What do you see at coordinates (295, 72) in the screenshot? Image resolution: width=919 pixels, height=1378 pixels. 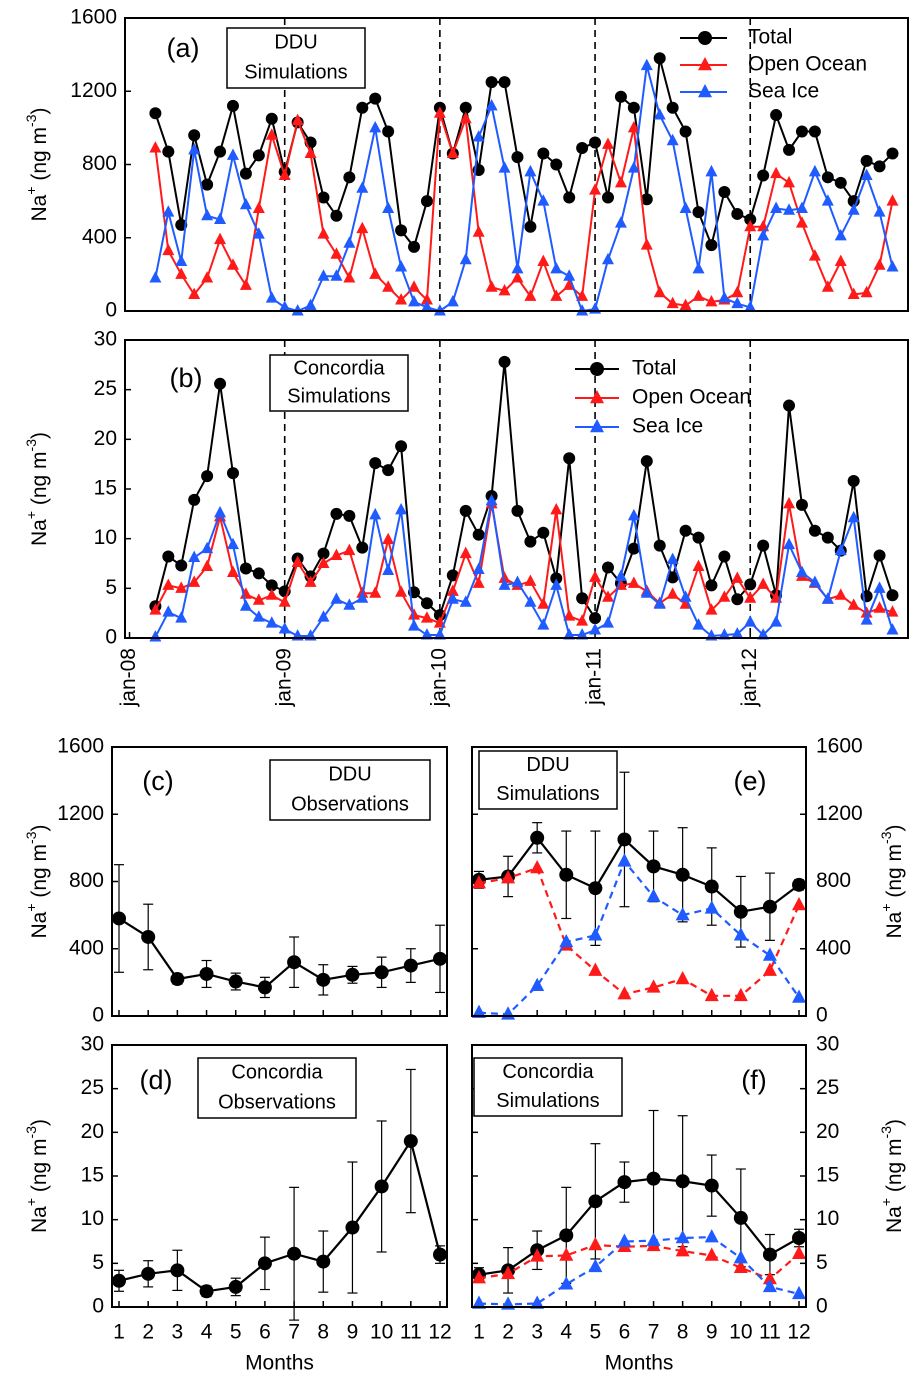 I see `annotation-text: Simulations` at bounding box center [295, 72].